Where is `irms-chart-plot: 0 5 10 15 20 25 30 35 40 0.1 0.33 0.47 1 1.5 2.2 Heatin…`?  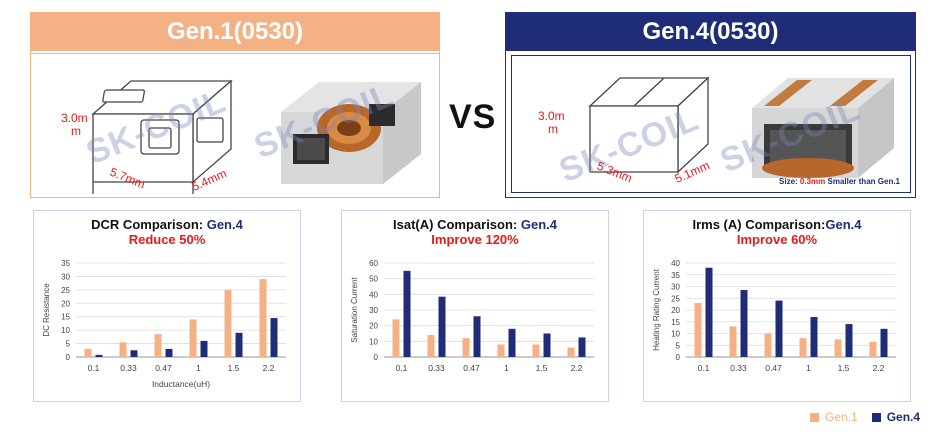
irms-chart-plot: 0 5 10 15 20 25 30 35 40 0.1 0.33 0.47 1 1.5 2.2 Heatin… is located at coordinates (774, 316).